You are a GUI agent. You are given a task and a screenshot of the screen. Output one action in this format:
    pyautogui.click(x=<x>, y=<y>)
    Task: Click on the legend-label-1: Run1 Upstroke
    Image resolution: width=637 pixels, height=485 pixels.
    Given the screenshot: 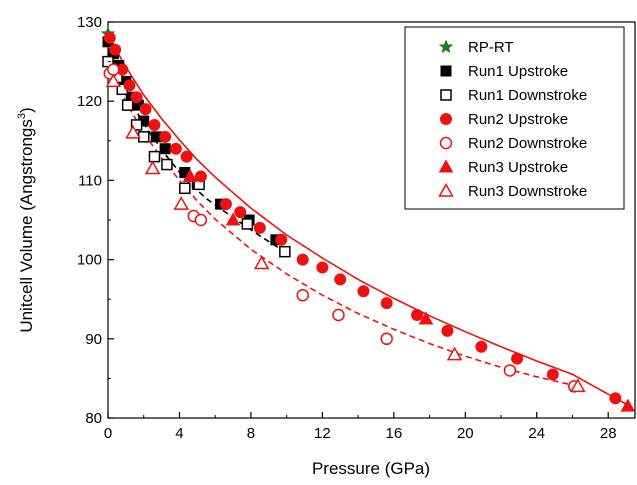 What is the action you would take?
    pyautogui.click(x=518, y=71)
    